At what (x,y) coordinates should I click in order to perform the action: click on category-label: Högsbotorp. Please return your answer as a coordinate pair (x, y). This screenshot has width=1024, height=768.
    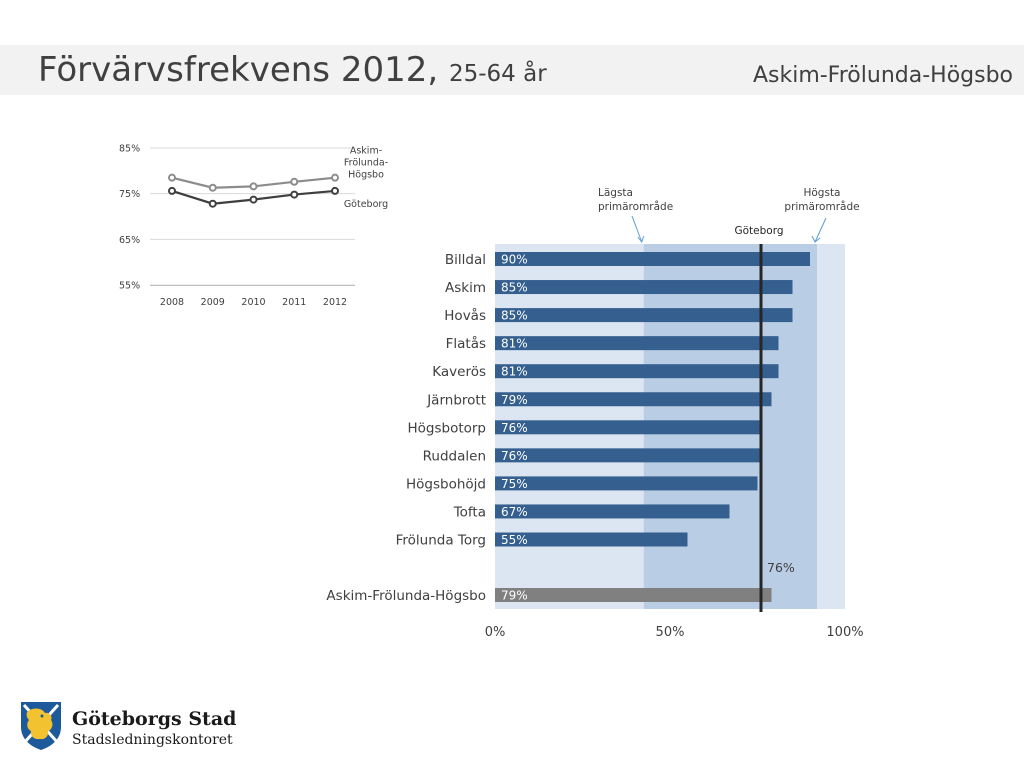
    Looking at the image, I should click on (446, 428).